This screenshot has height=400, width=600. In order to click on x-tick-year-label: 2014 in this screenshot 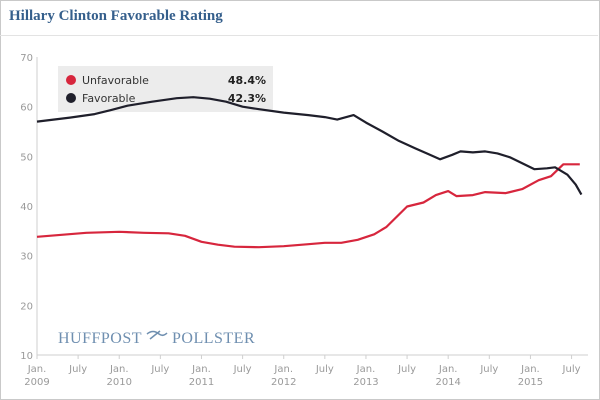, I will do `click(447, 382)`.